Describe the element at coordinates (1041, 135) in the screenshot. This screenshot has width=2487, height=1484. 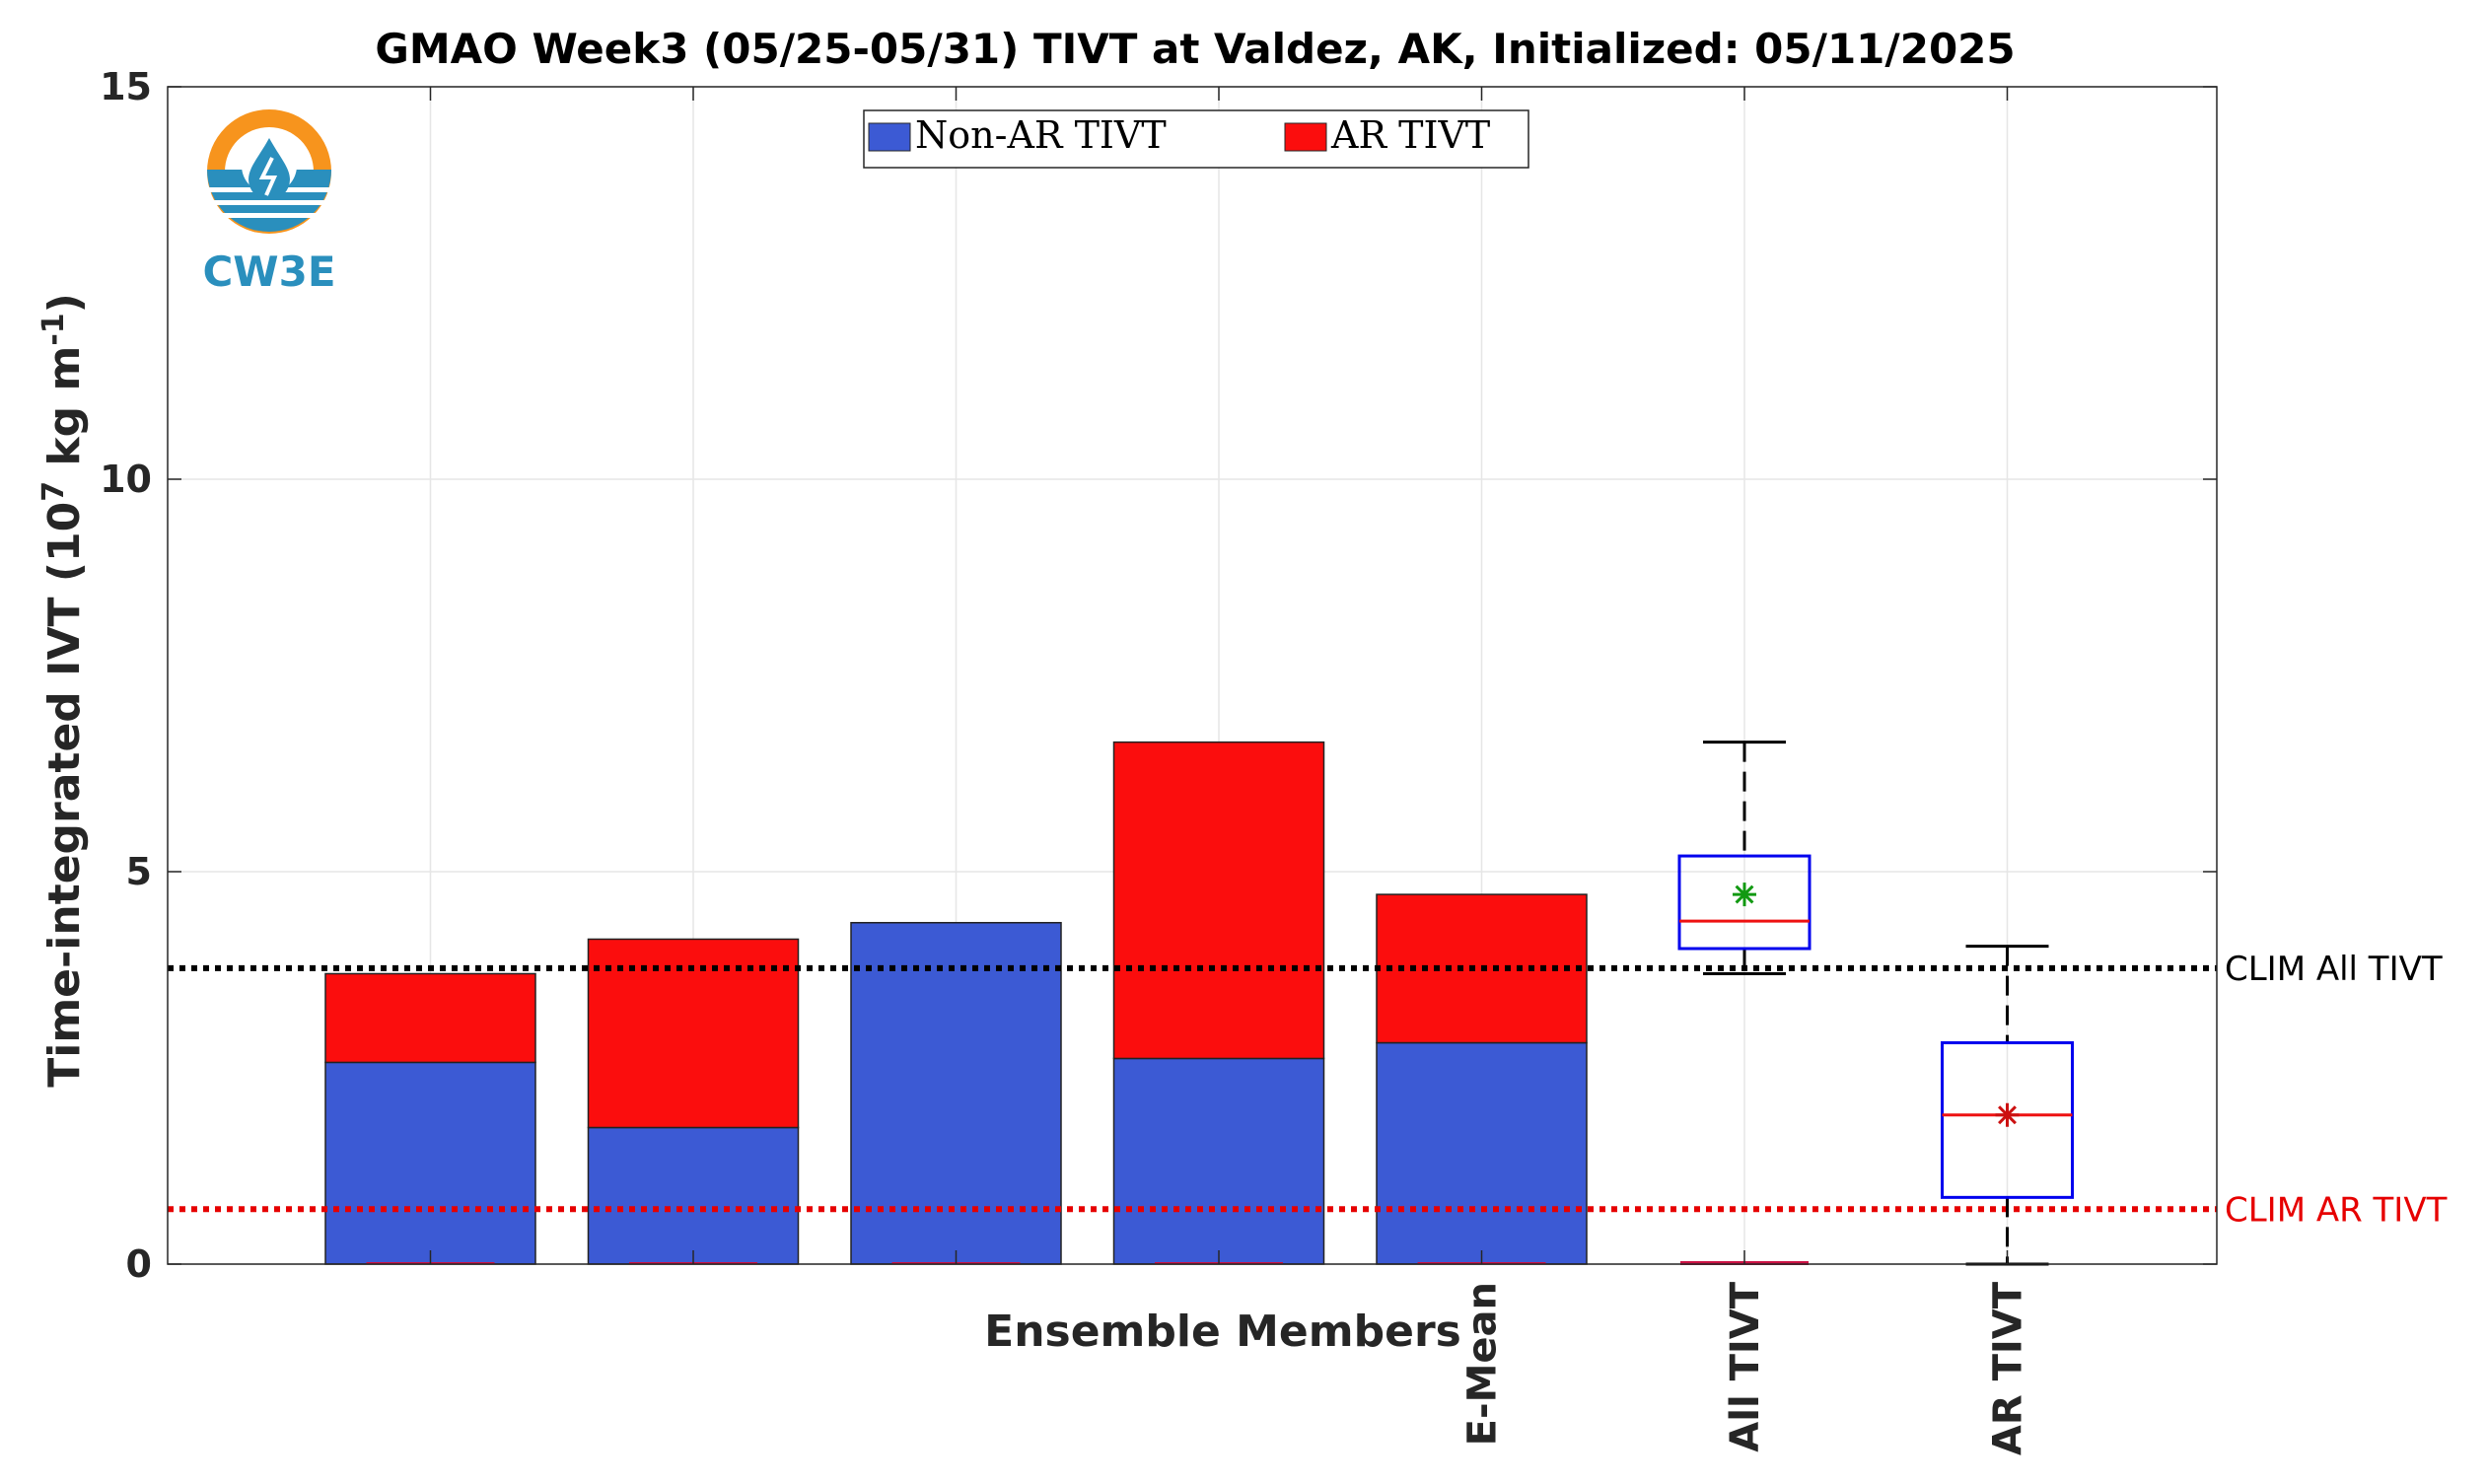
I see `legend-label-non-ar: Non-AR TIVT` at that location.